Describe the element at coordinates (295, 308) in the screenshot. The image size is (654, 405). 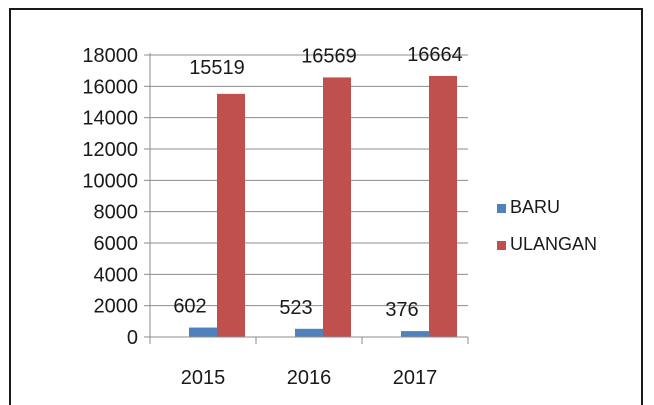
I see `data-label-baru-2016: 523` at that location.